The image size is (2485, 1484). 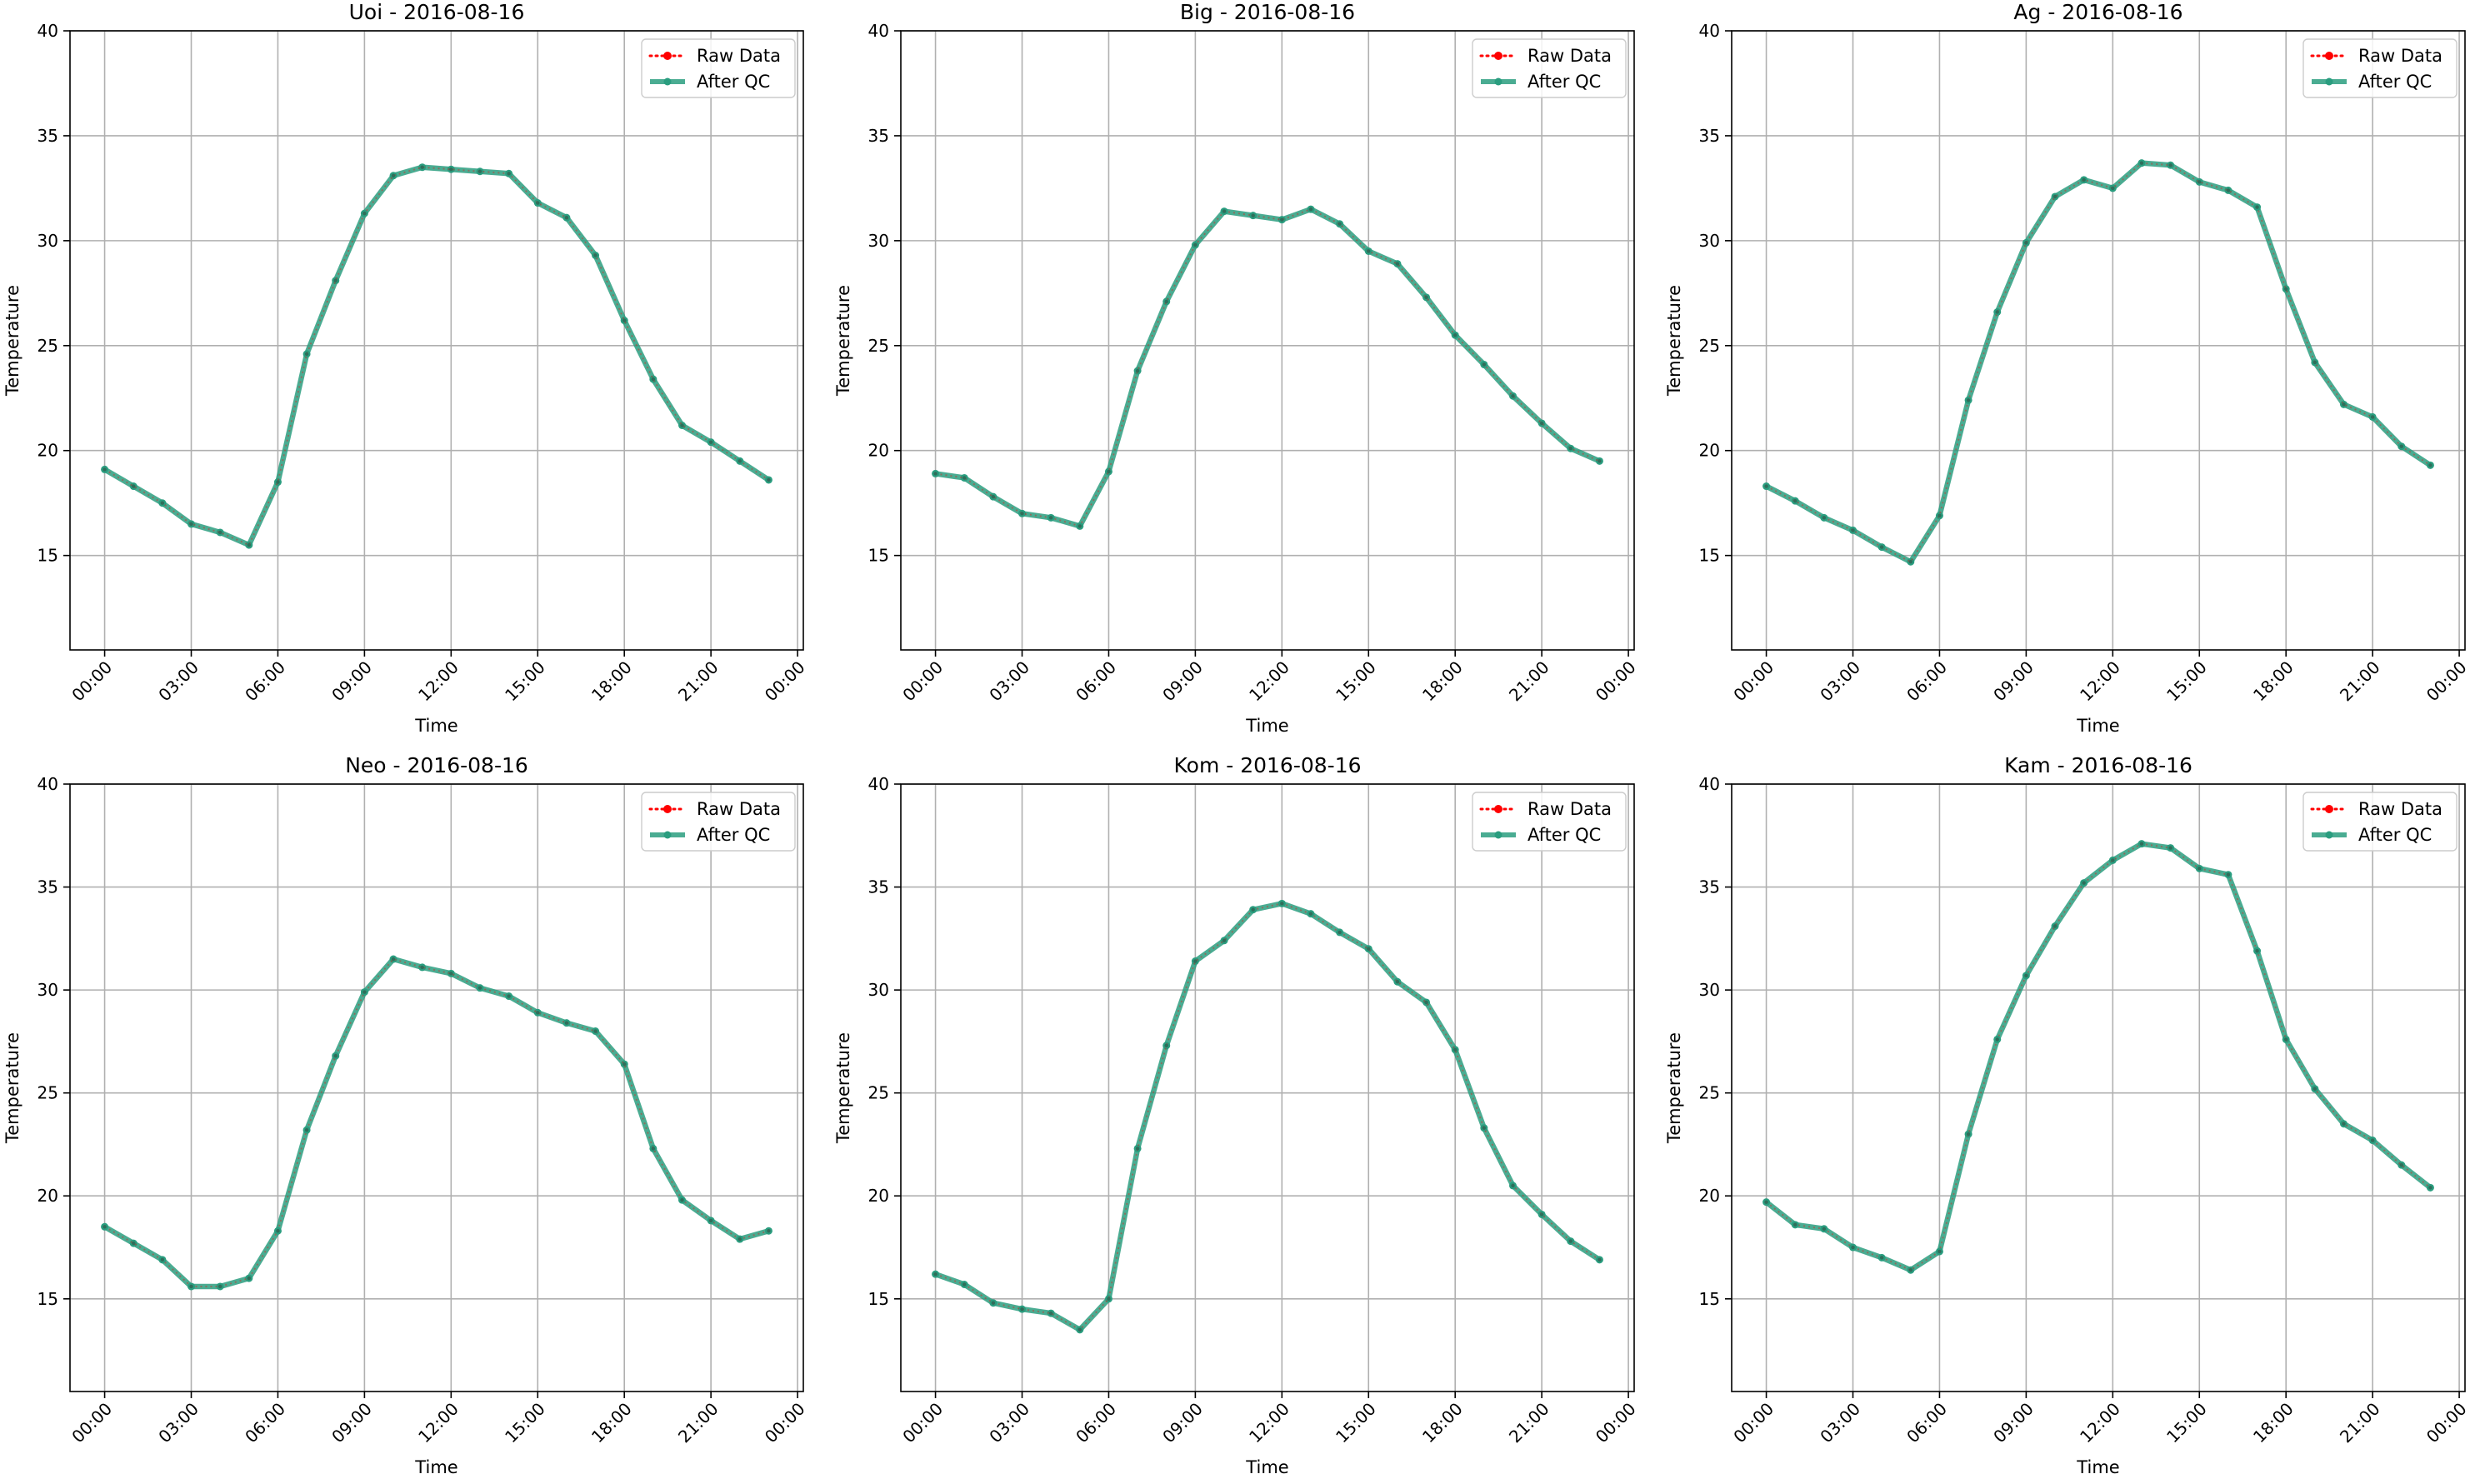 What do you see at coordinates (2098, 765) in the screenshot?
I see `panel-title: Kam - 2016-08-16` at bounding box center [2098, 765].